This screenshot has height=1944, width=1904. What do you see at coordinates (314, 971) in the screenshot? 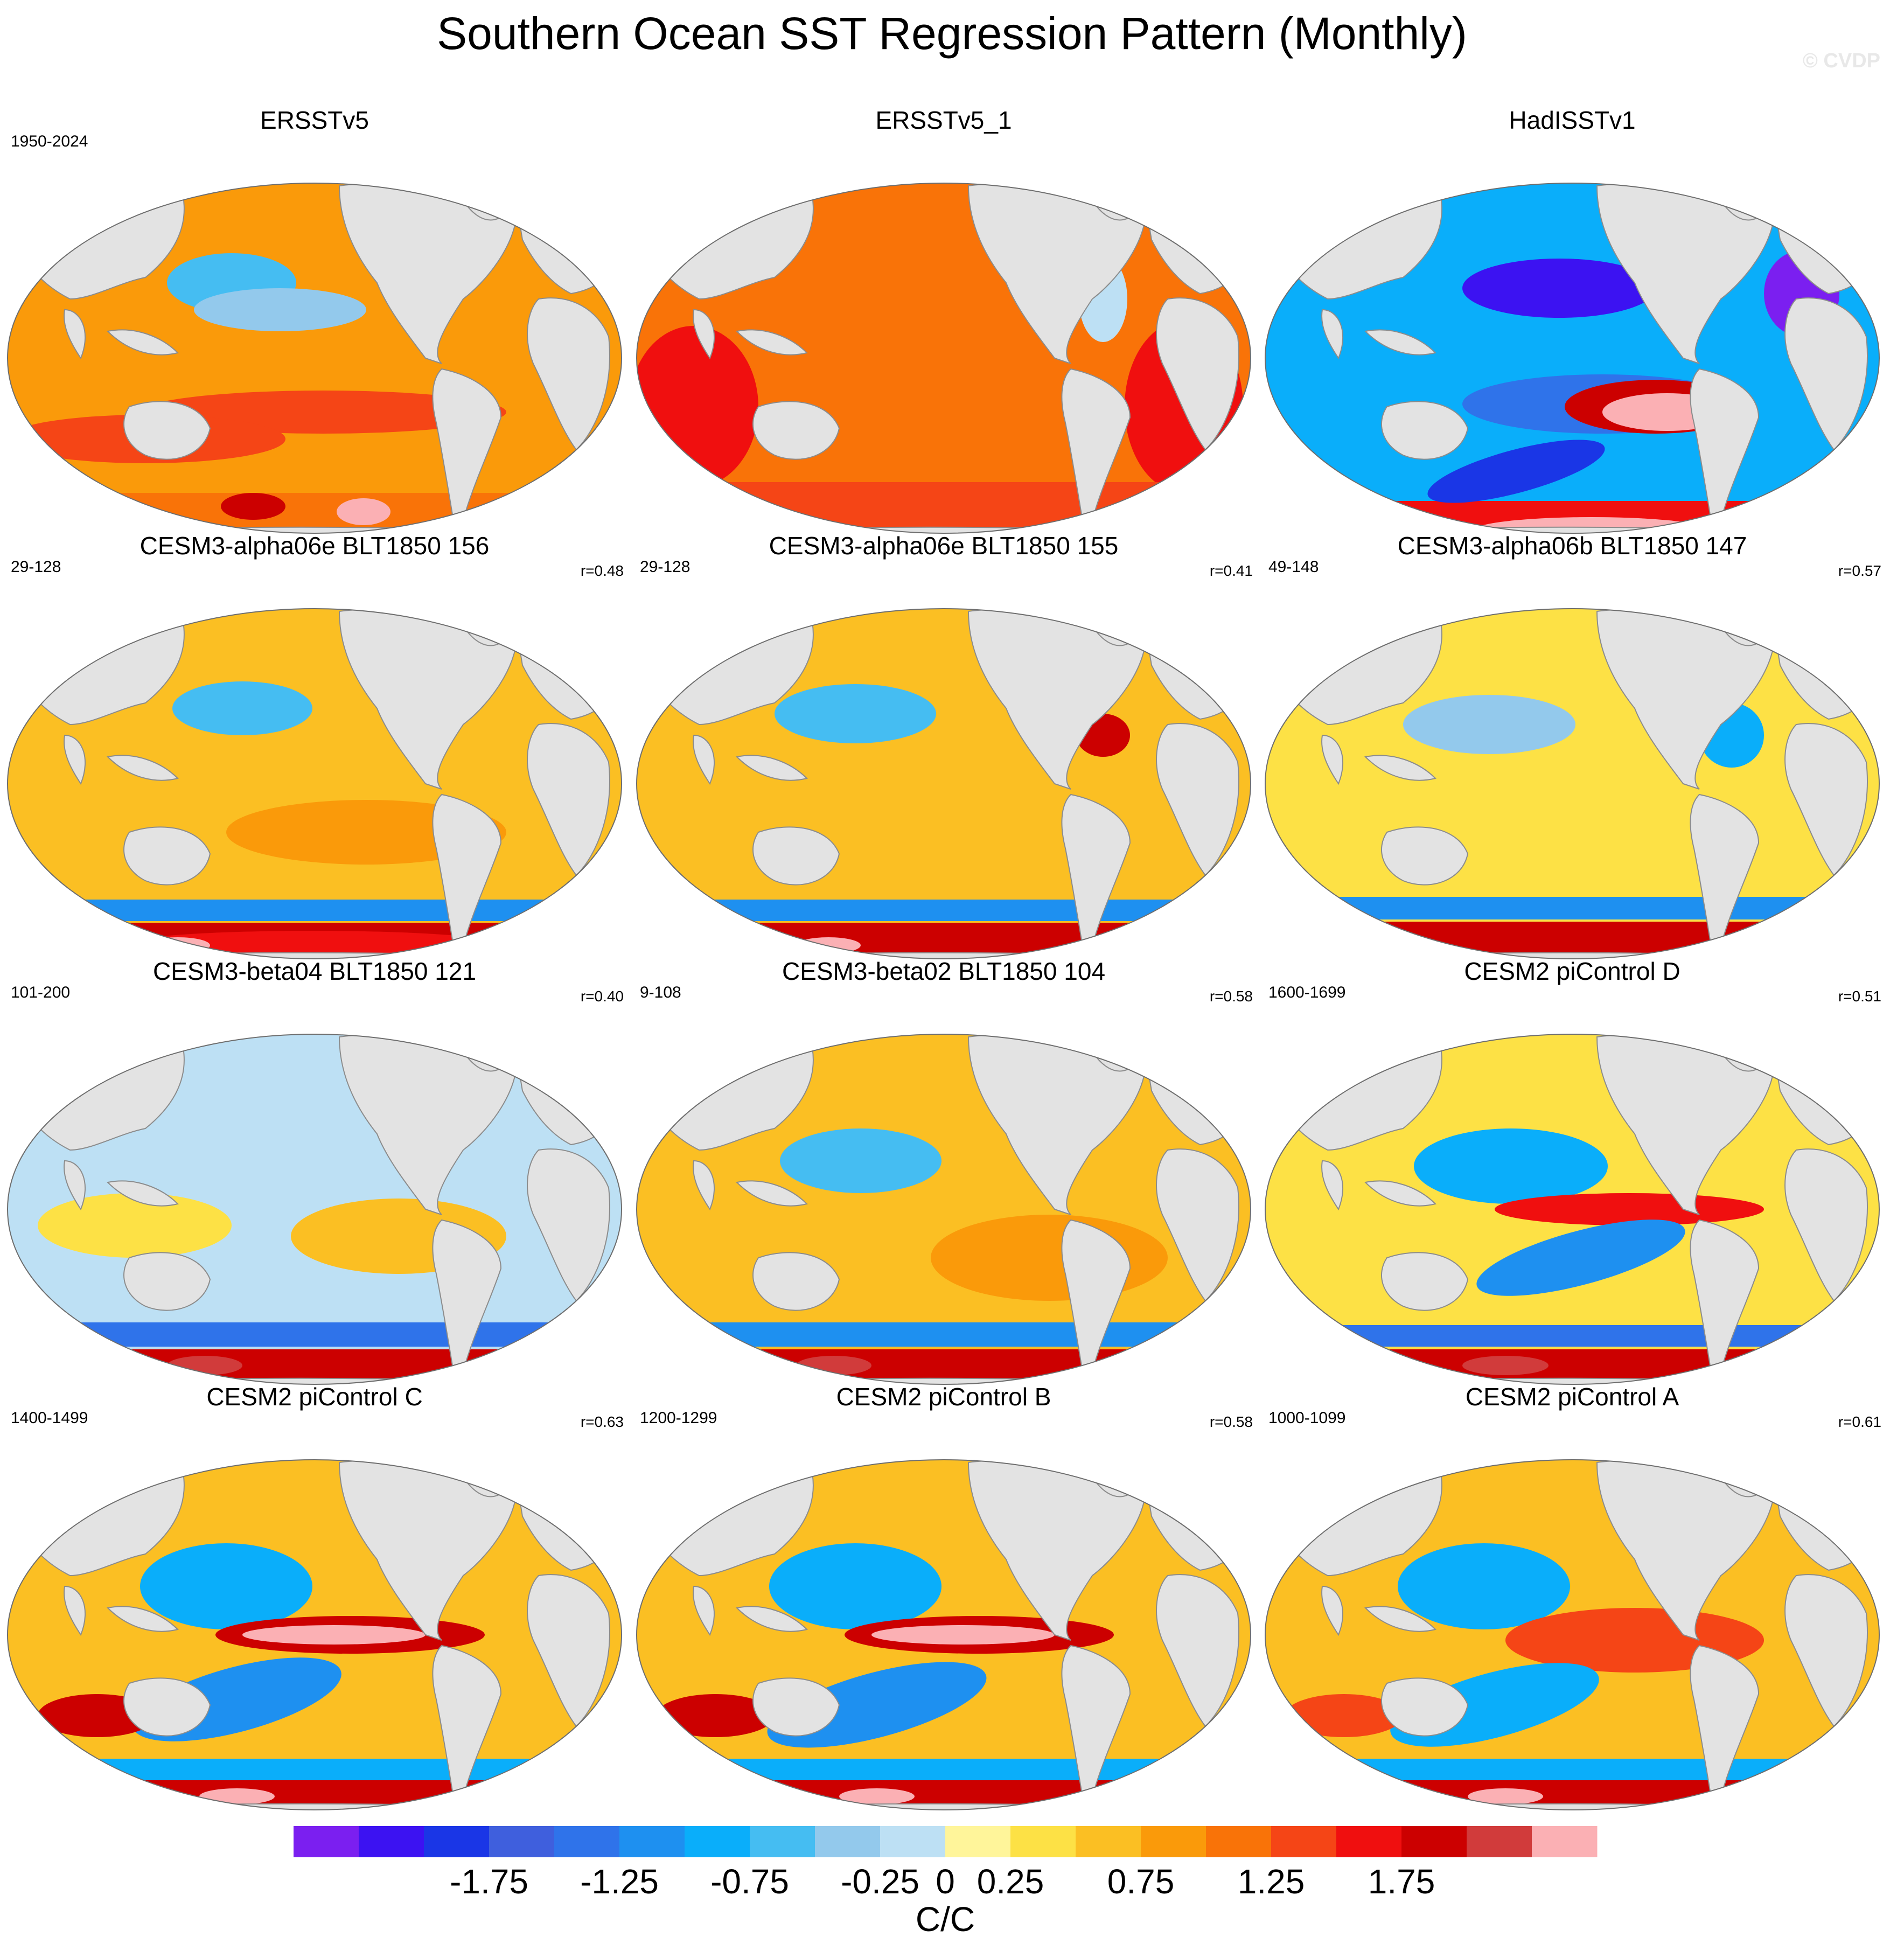
I see `panel-title: CESM3-beta04 BLT1850 121` at bounding box center [314, 971].